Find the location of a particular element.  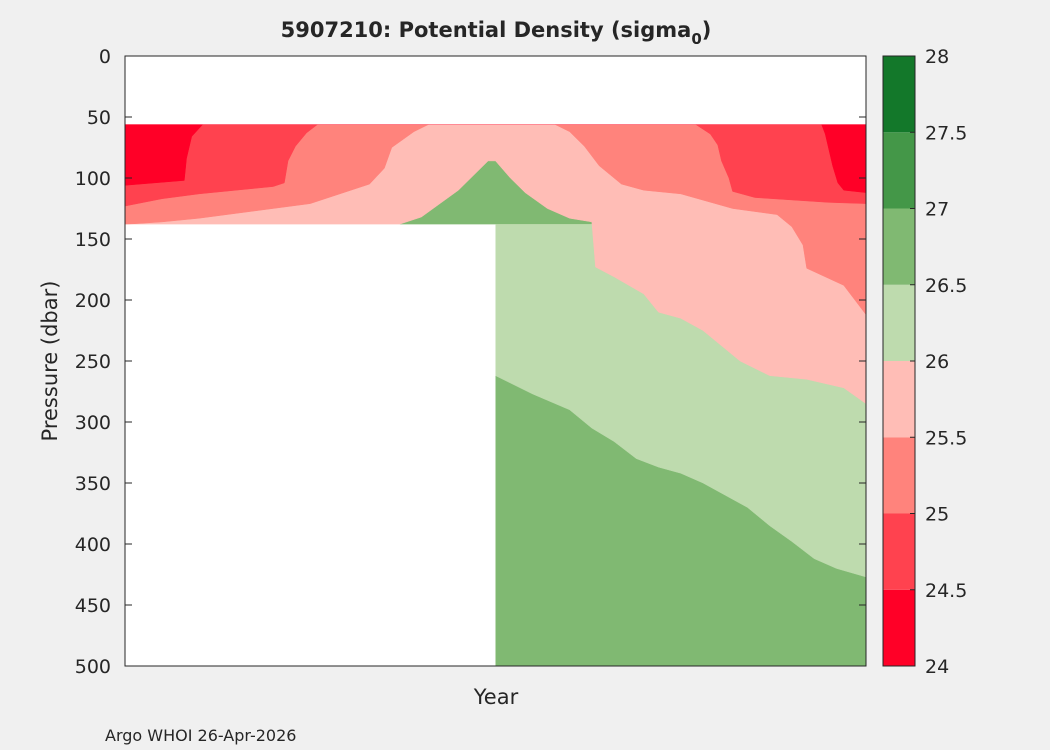

colorbar-swatch-24.5 is located at coordinates (899, 551).